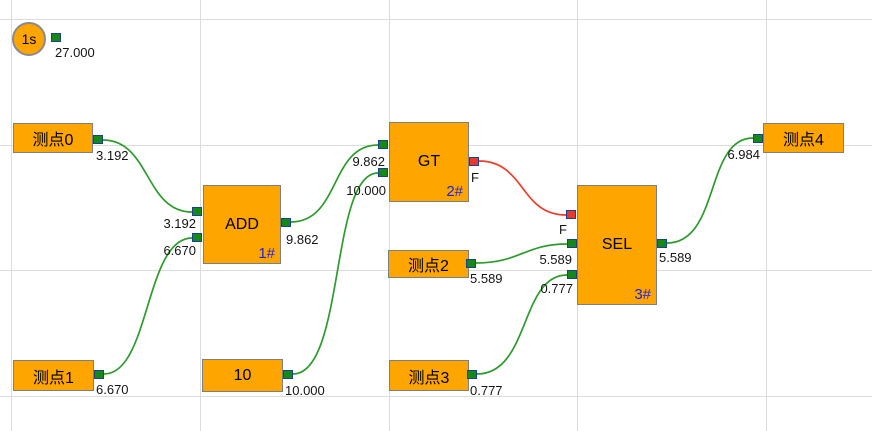 The width and height of the screenshot is (872, 431). Describe the element at coordinates (471, 263) in the screenshot. I see `t2-output-port` at that location.